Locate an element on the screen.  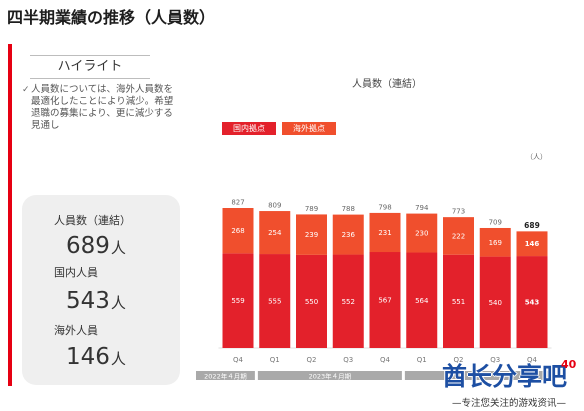
bar-value-label: 146 is located at coordinates (532, 244).